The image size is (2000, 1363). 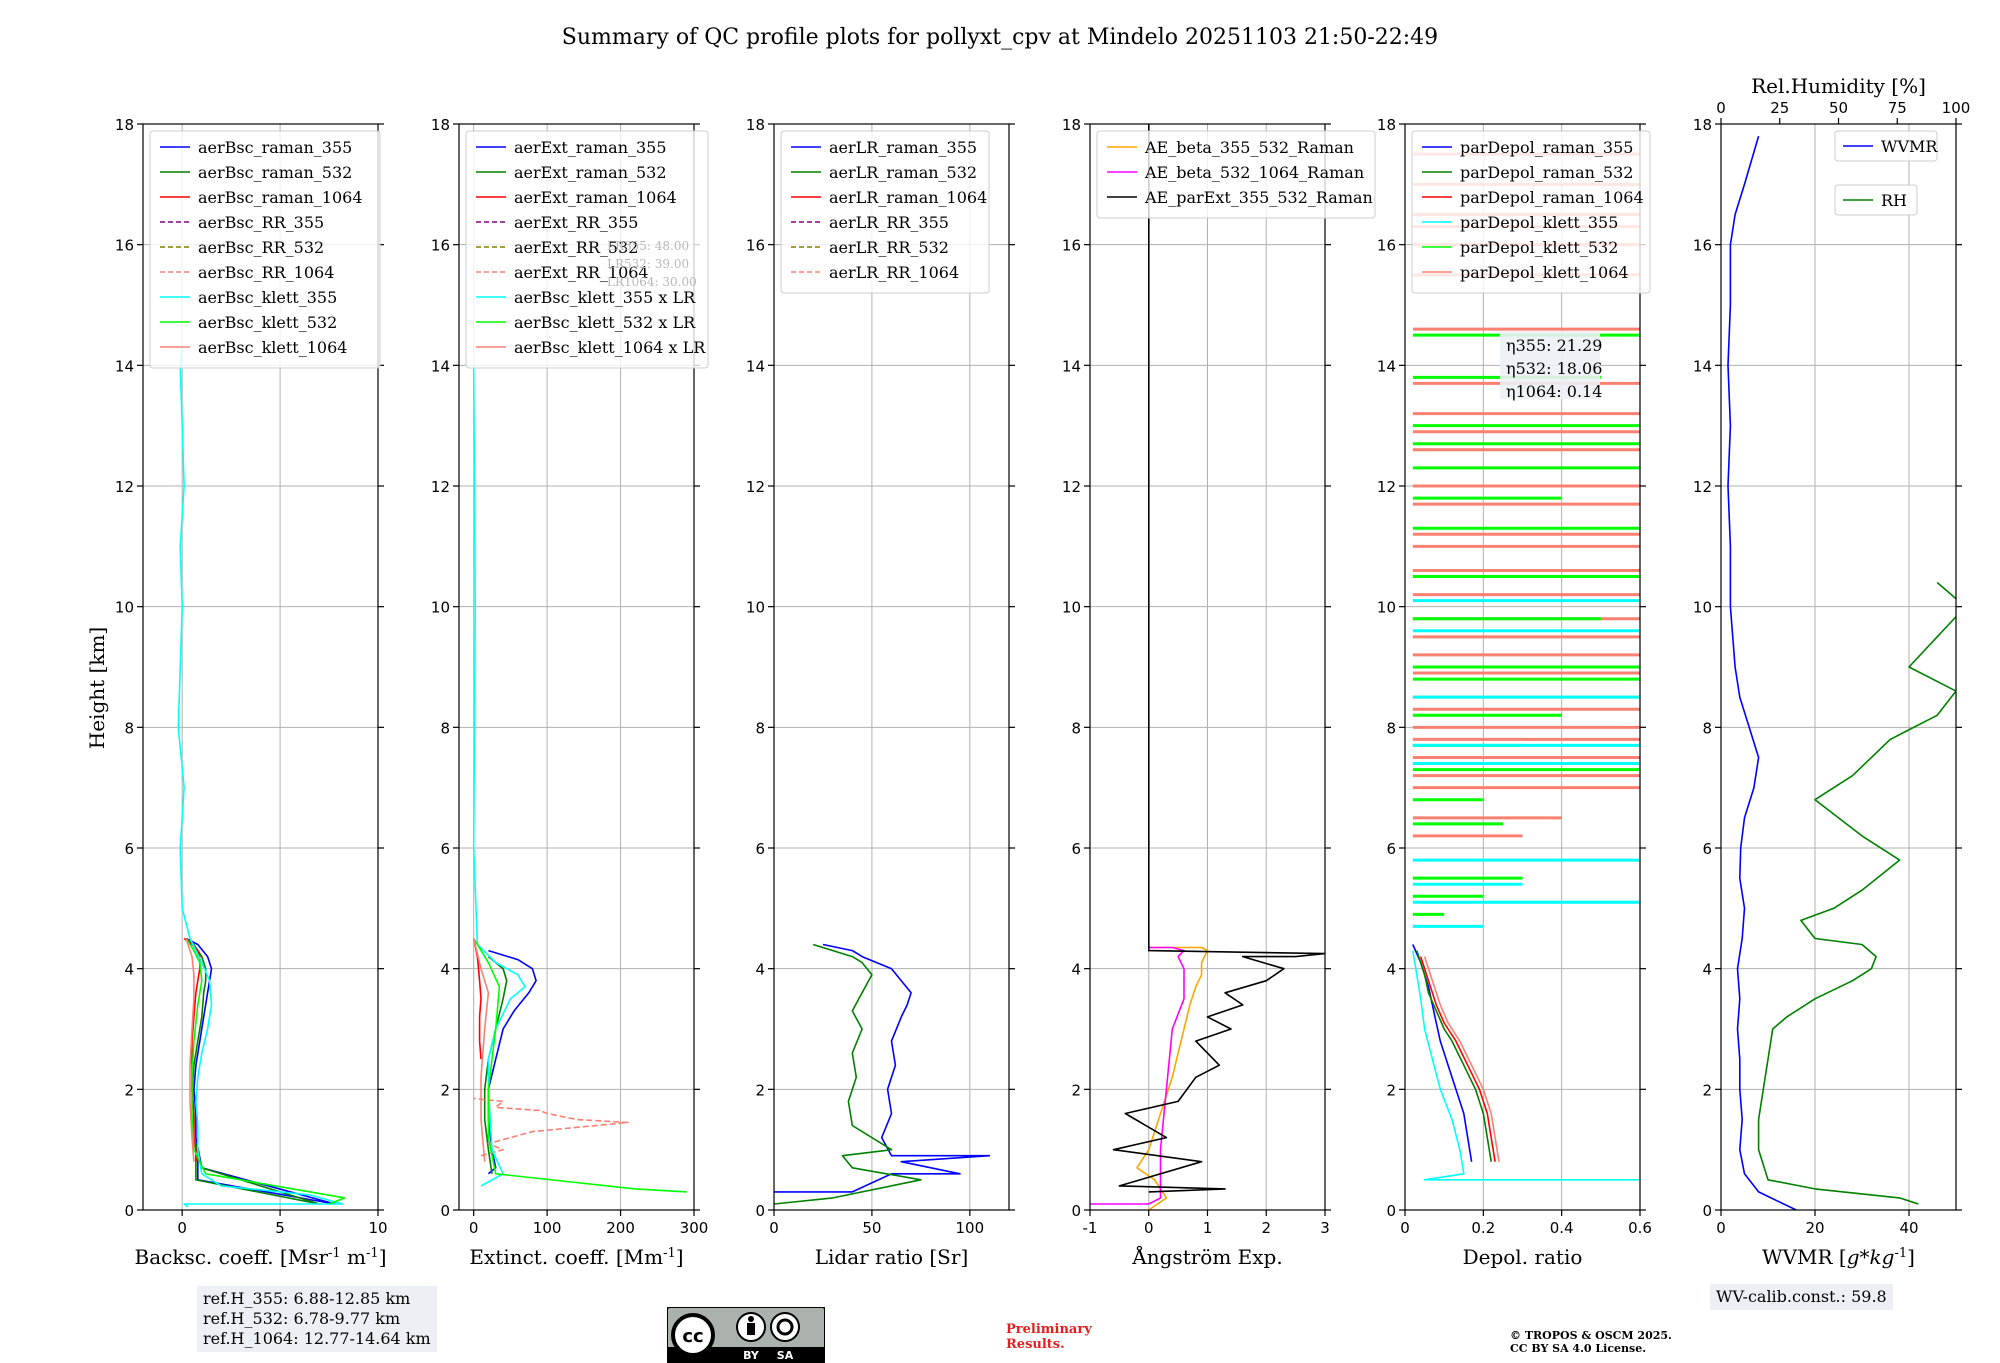 What do you see at coordinates (499, 776) in the screenshot?
I see `series-aerBsc_klett_355 x LR` at bounding box center [499, 776].